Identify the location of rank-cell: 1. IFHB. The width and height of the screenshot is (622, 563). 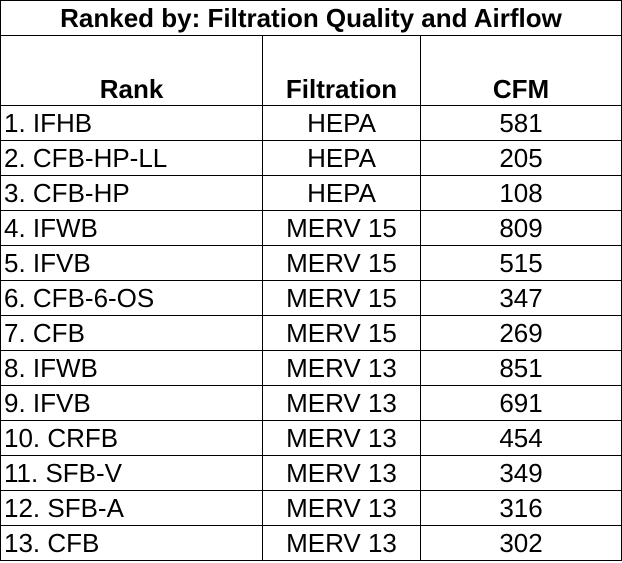
(131, 123).